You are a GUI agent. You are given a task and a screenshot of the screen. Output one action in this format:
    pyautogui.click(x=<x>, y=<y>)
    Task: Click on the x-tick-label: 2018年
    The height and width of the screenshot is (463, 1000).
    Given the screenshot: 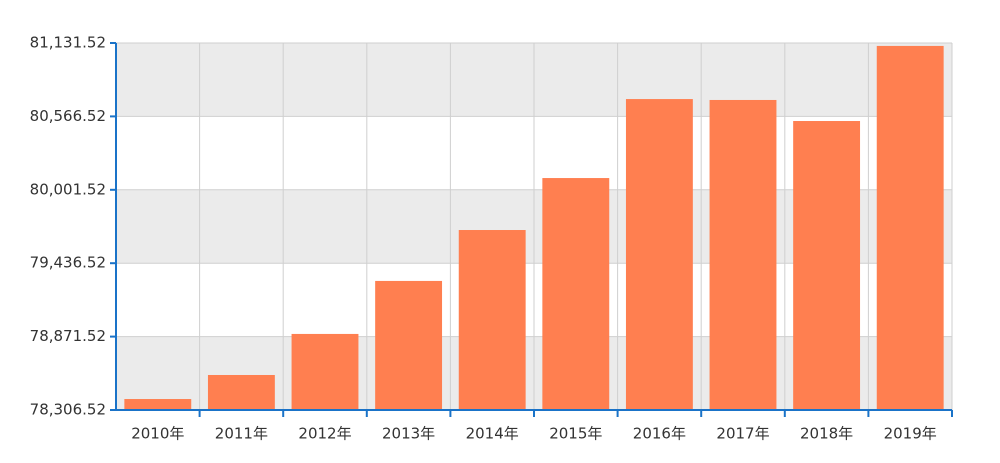 What is the action you would take?
    pyautogui.click(x=826, y=434)
    